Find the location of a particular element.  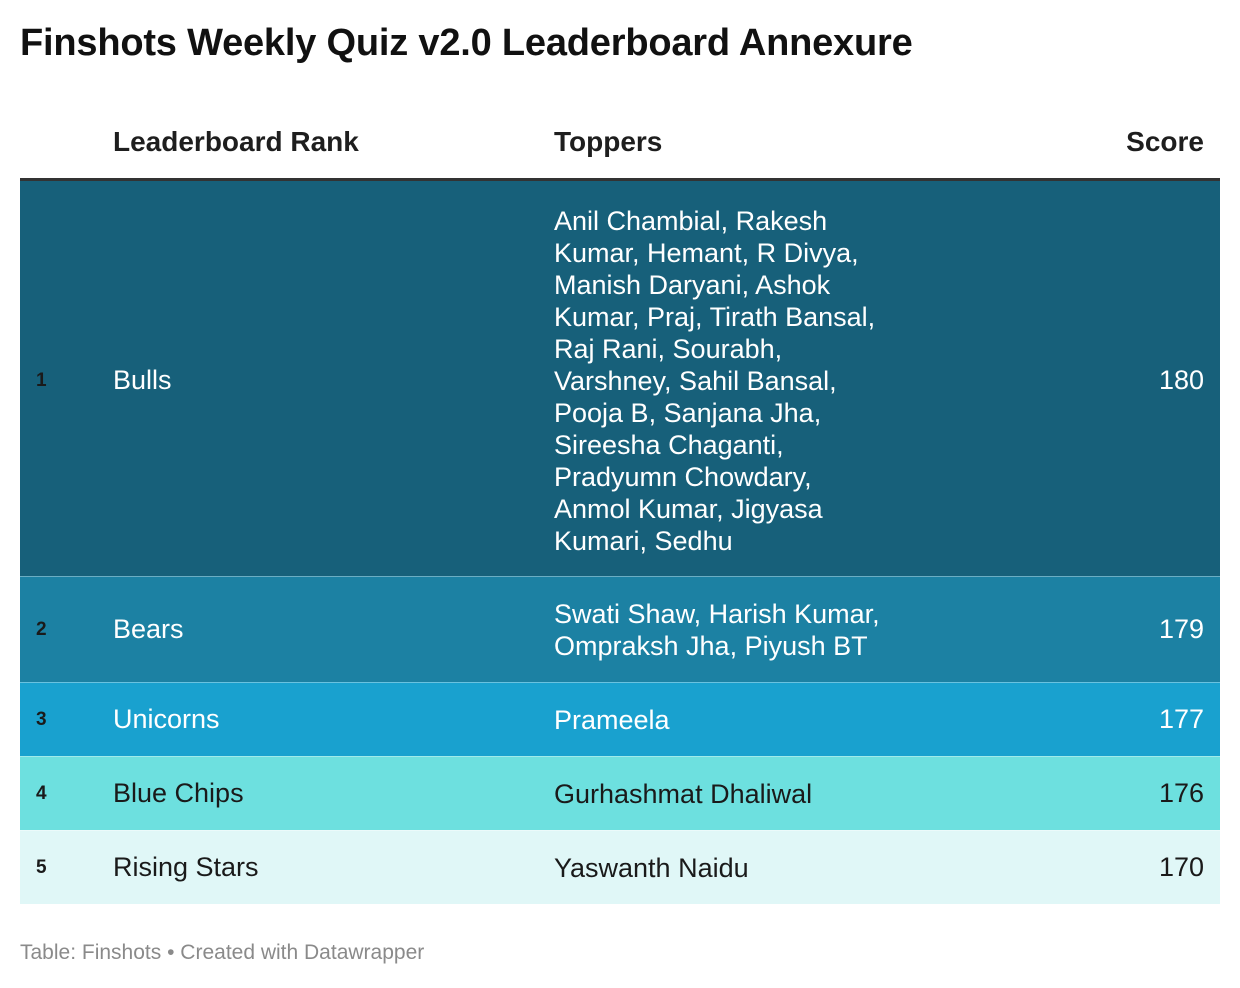

header-leaderboard-rank: Leaderboard Rank is located at coordinates (236, 141).